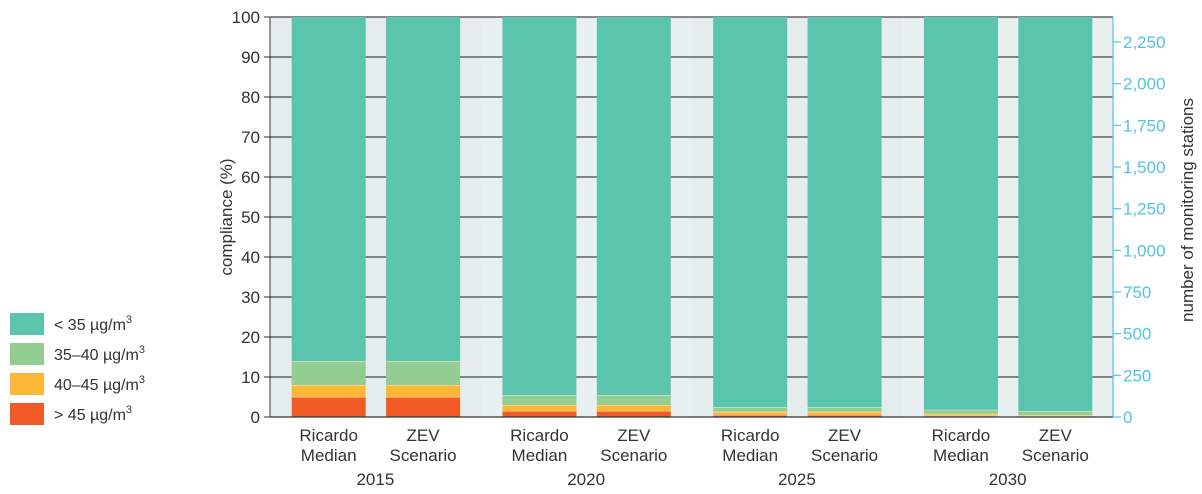  What do you see at coordinates (93, 324) in the screenshot?
I see `legend-label: < 35 µg/m3` at bounding box center [93, 324].